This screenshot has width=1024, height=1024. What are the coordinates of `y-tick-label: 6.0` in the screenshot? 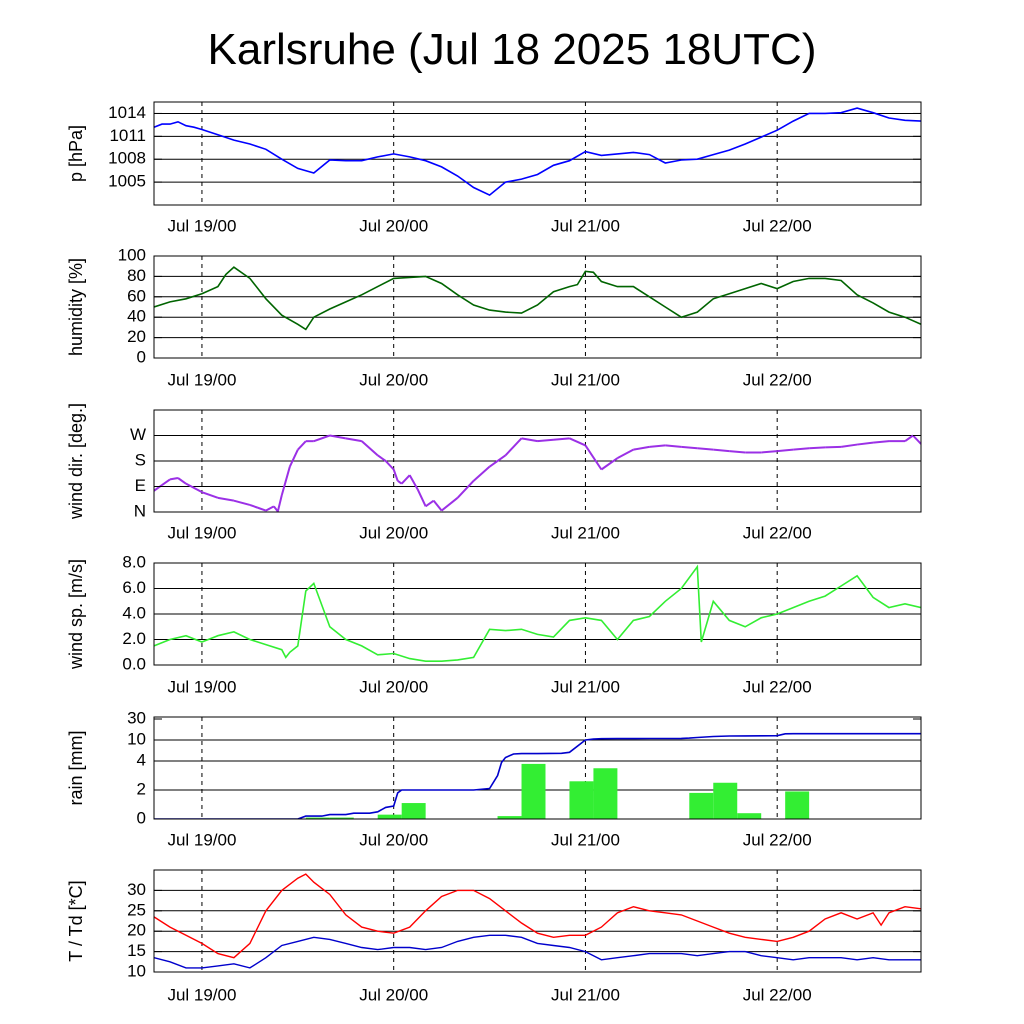 It's located at (134, 587).